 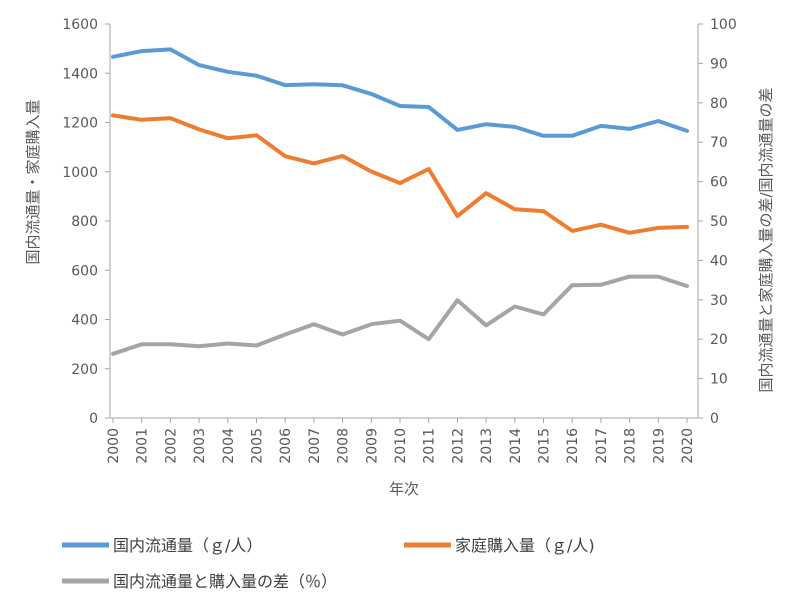 I want to click on x-tick-label: 2005, so click(x=258, y=446).